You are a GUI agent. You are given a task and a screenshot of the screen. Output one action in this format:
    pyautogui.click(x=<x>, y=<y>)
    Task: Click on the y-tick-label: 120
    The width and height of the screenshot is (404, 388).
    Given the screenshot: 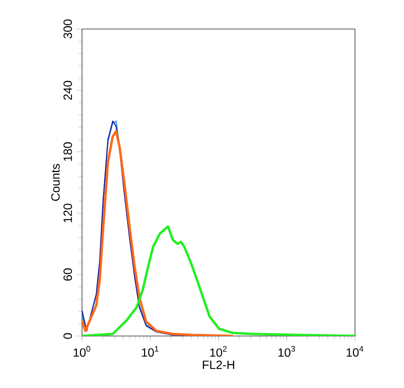 What is the action you would take?
    pyautogui.click(x=68, y=213)
    